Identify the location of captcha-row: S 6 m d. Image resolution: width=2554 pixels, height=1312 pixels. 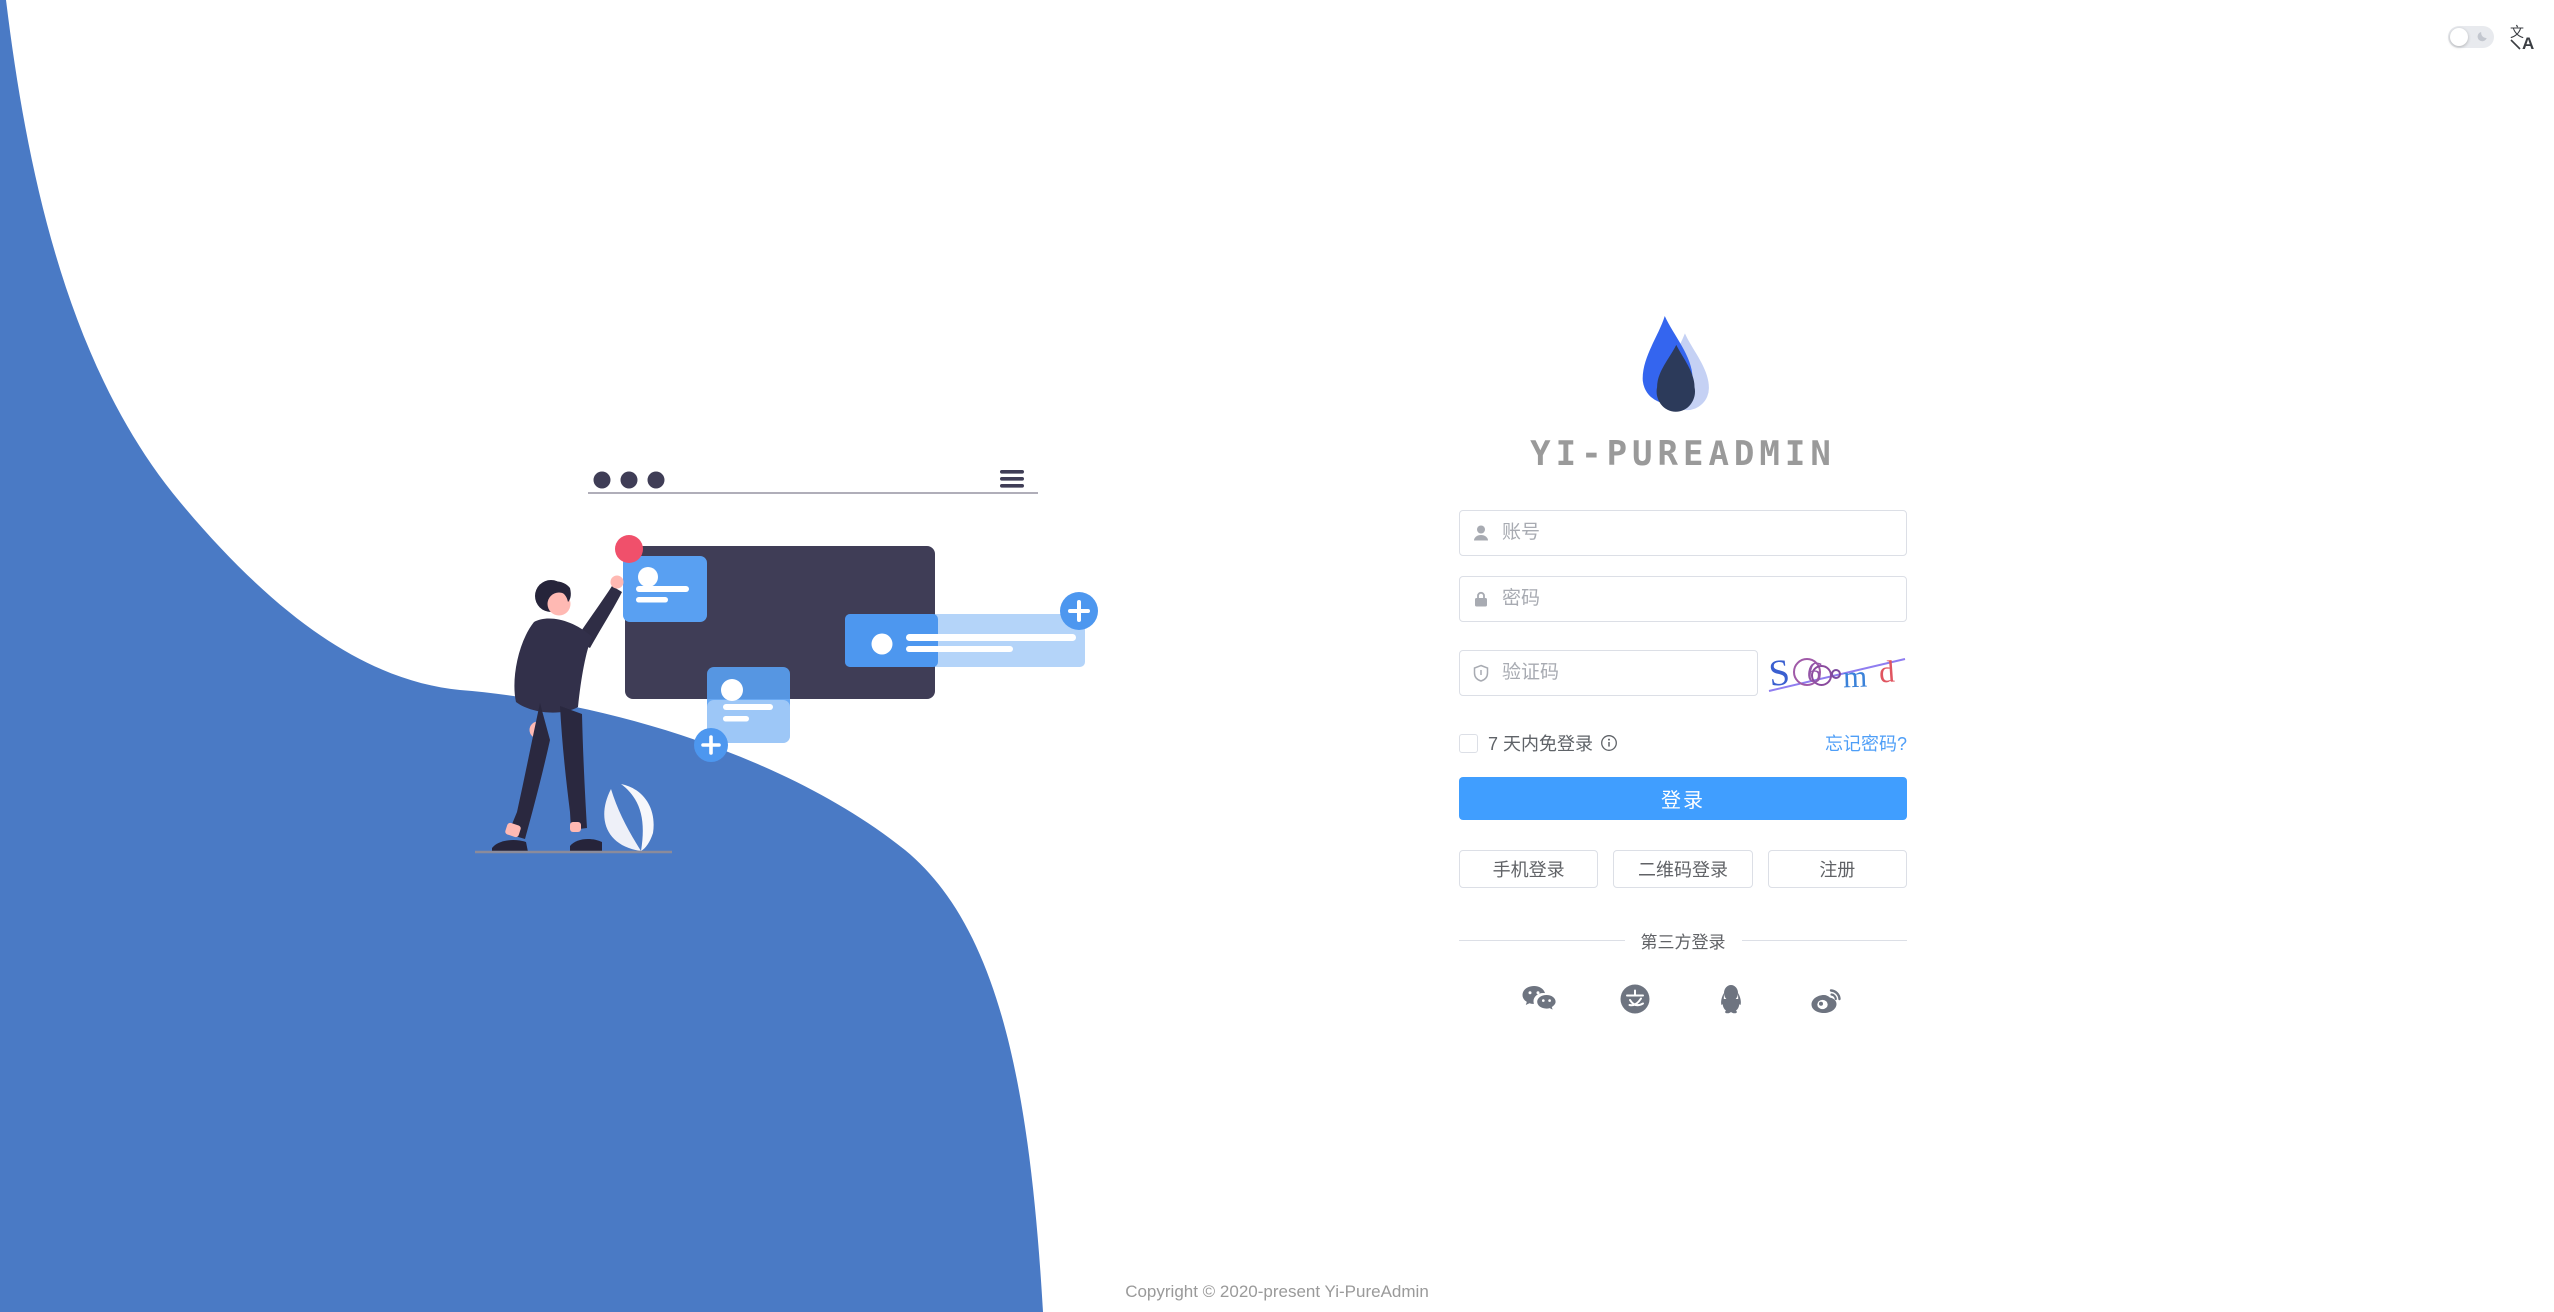
(1683, 673).